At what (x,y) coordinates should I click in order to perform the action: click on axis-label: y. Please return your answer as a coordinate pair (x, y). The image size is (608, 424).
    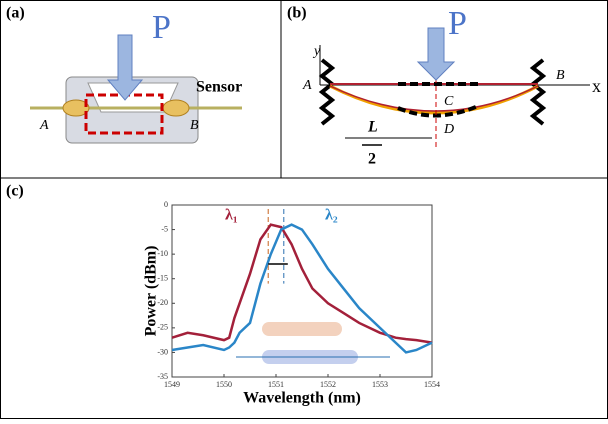
    Looking at the image, I should click on (316, 51).